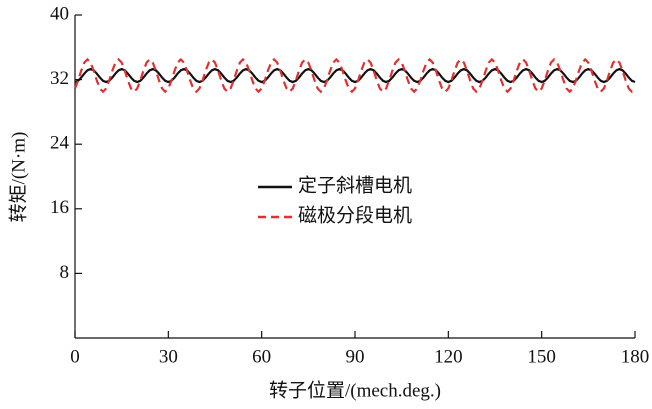 The height and width of the screenshot is (409, 652). I want to click on y-tick-label: 24, so click(60, 143).